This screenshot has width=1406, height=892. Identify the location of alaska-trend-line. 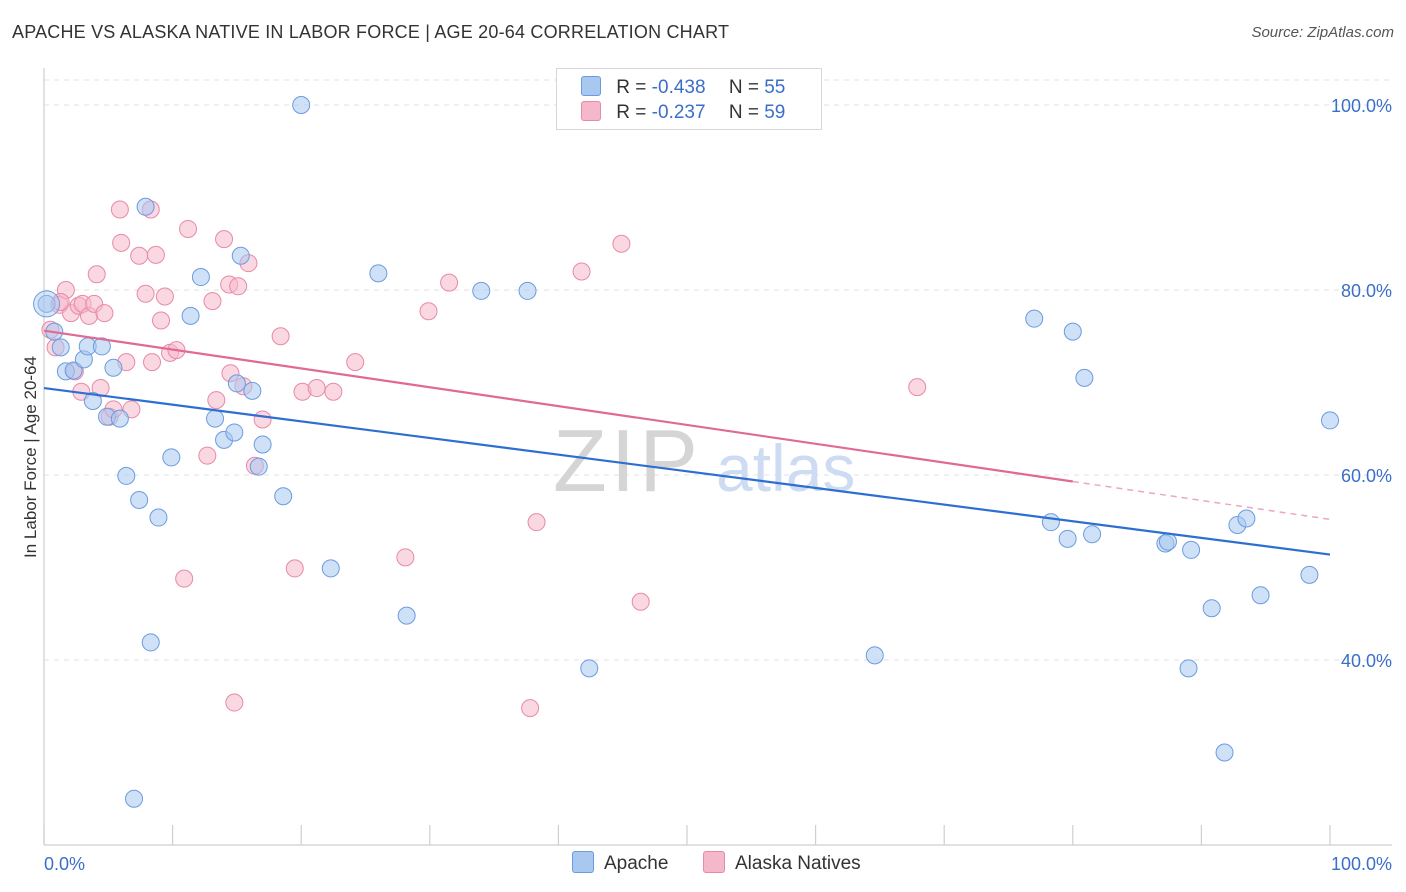
(558, 406).